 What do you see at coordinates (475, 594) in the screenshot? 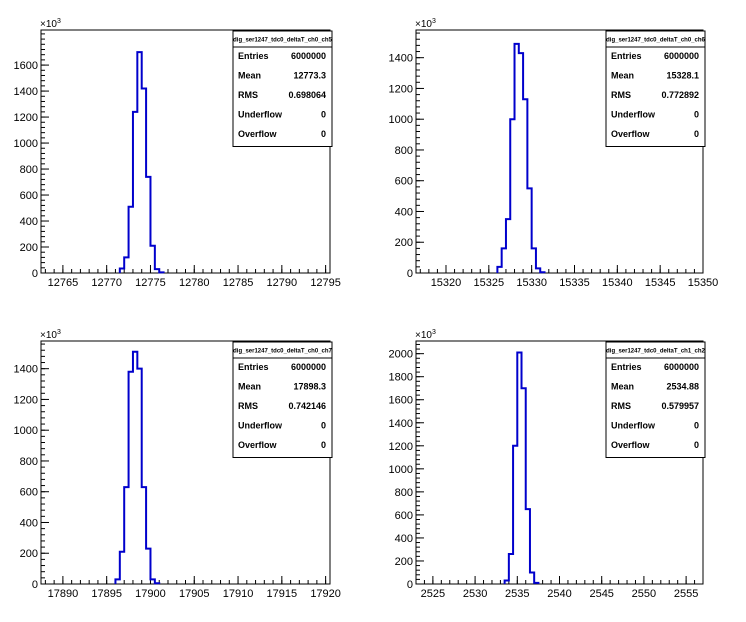
I see `x-tick-label: 2530` at bounding box center [475, 594].